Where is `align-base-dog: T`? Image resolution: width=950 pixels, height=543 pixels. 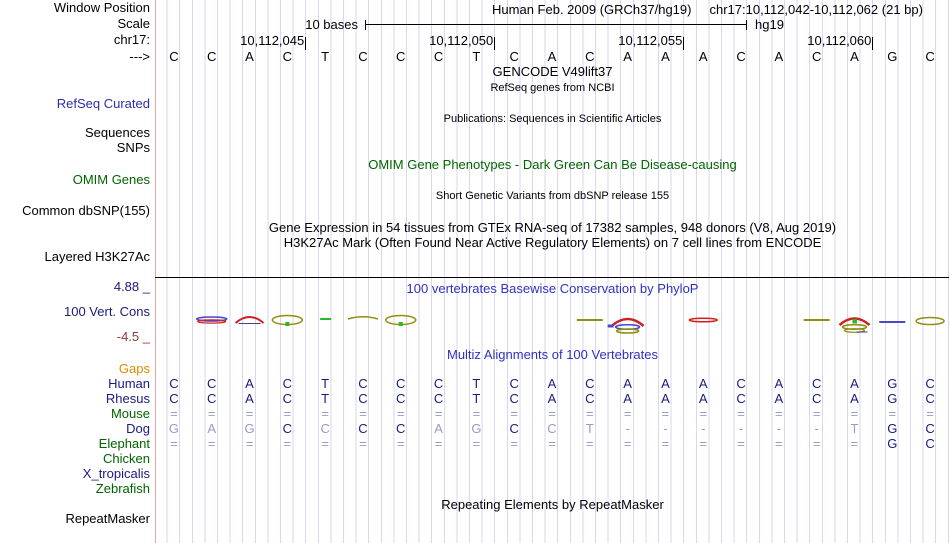
align-base-dog: T is located at coordinates (854, 428).